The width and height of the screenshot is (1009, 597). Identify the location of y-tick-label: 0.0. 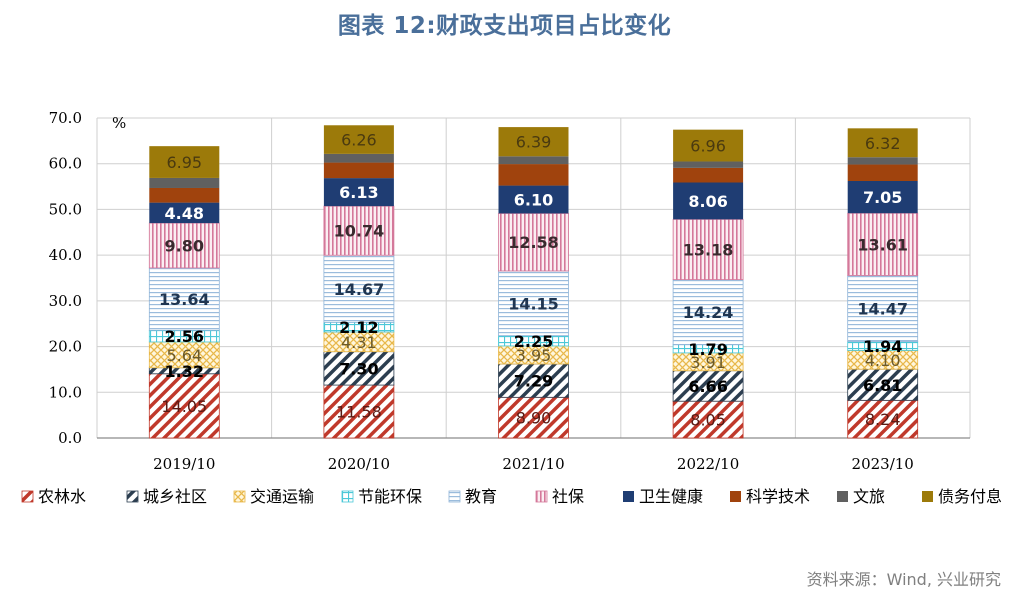
(70, 438).